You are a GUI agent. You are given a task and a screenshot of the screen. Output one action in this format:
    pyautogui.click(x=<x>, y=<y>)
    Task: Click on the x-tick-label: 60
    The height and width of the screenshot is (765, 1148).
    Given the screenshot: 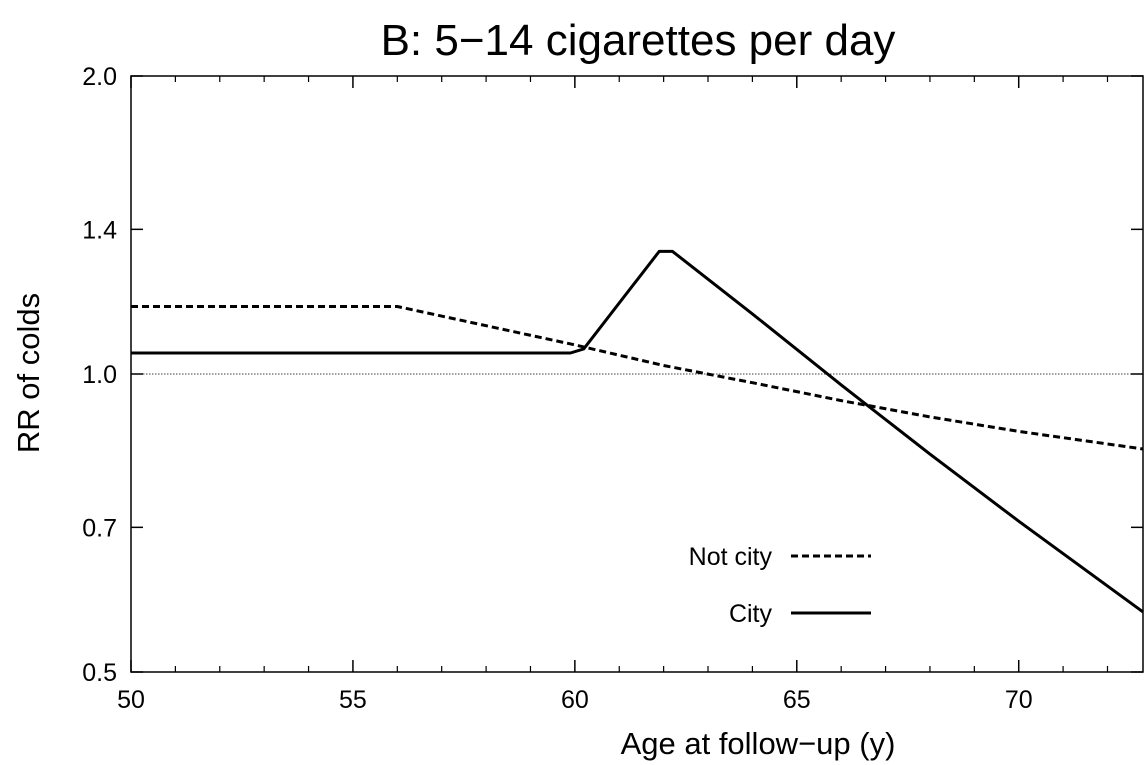 What is the action you would take?
    pyautogui.click(x=575, y=700)
    